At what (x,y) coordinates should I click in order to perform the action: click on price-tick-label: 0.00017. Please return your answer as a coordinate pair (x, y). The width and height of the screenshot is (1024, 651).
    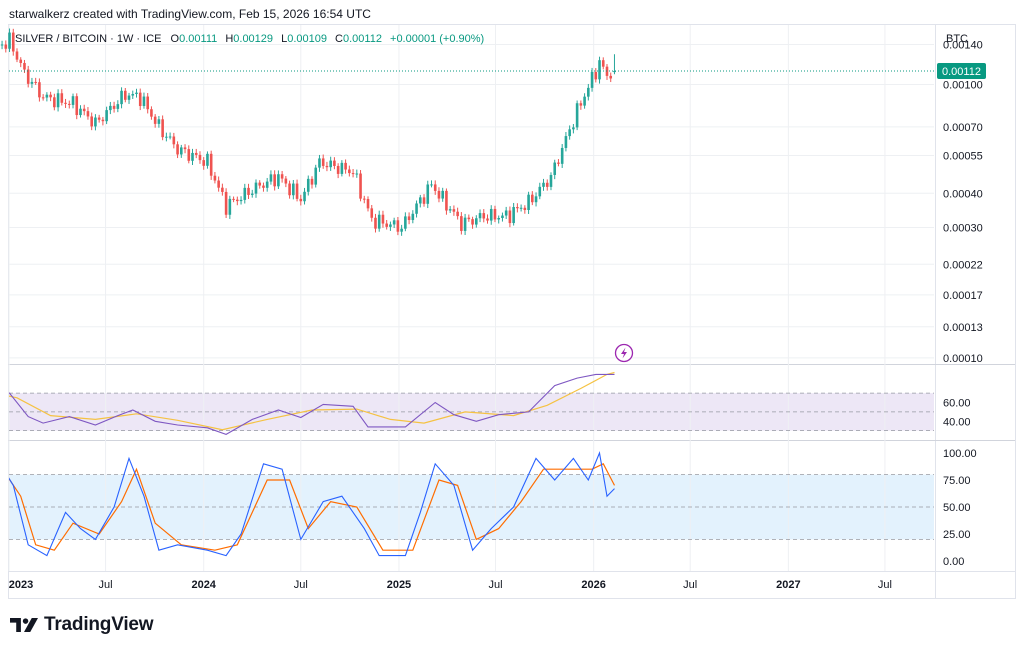
    Looking at the image, I should click on (963, 296).